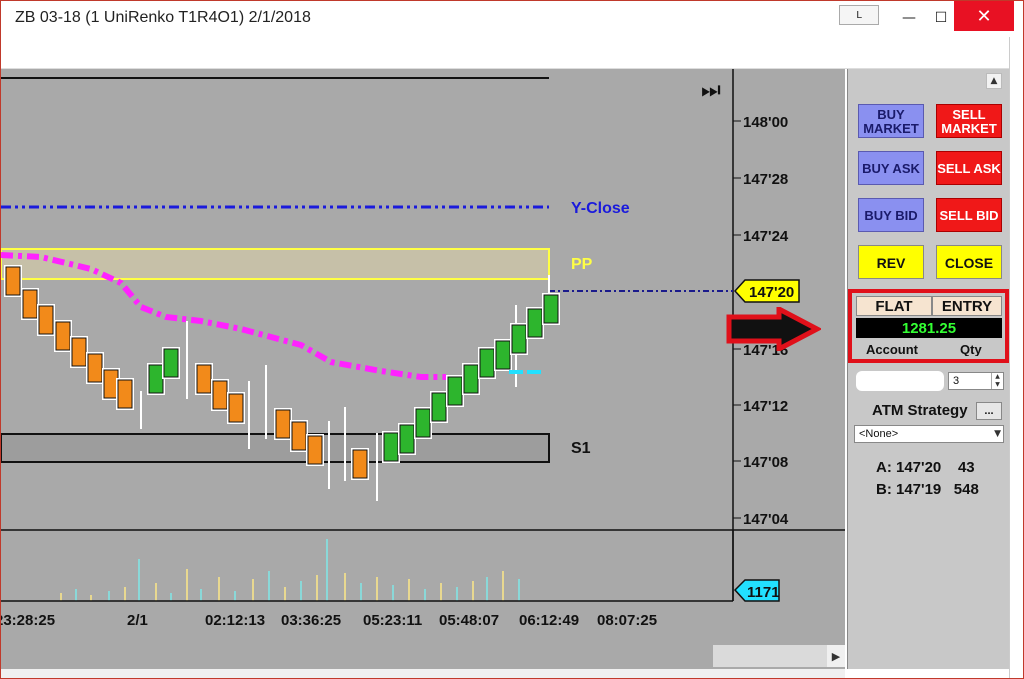 This screenshot has height=679, width=1024. What do you see at coordinates (909, 18) in the screenshot?
I see `minimize-icon: —` at bounding box center [909, 18].